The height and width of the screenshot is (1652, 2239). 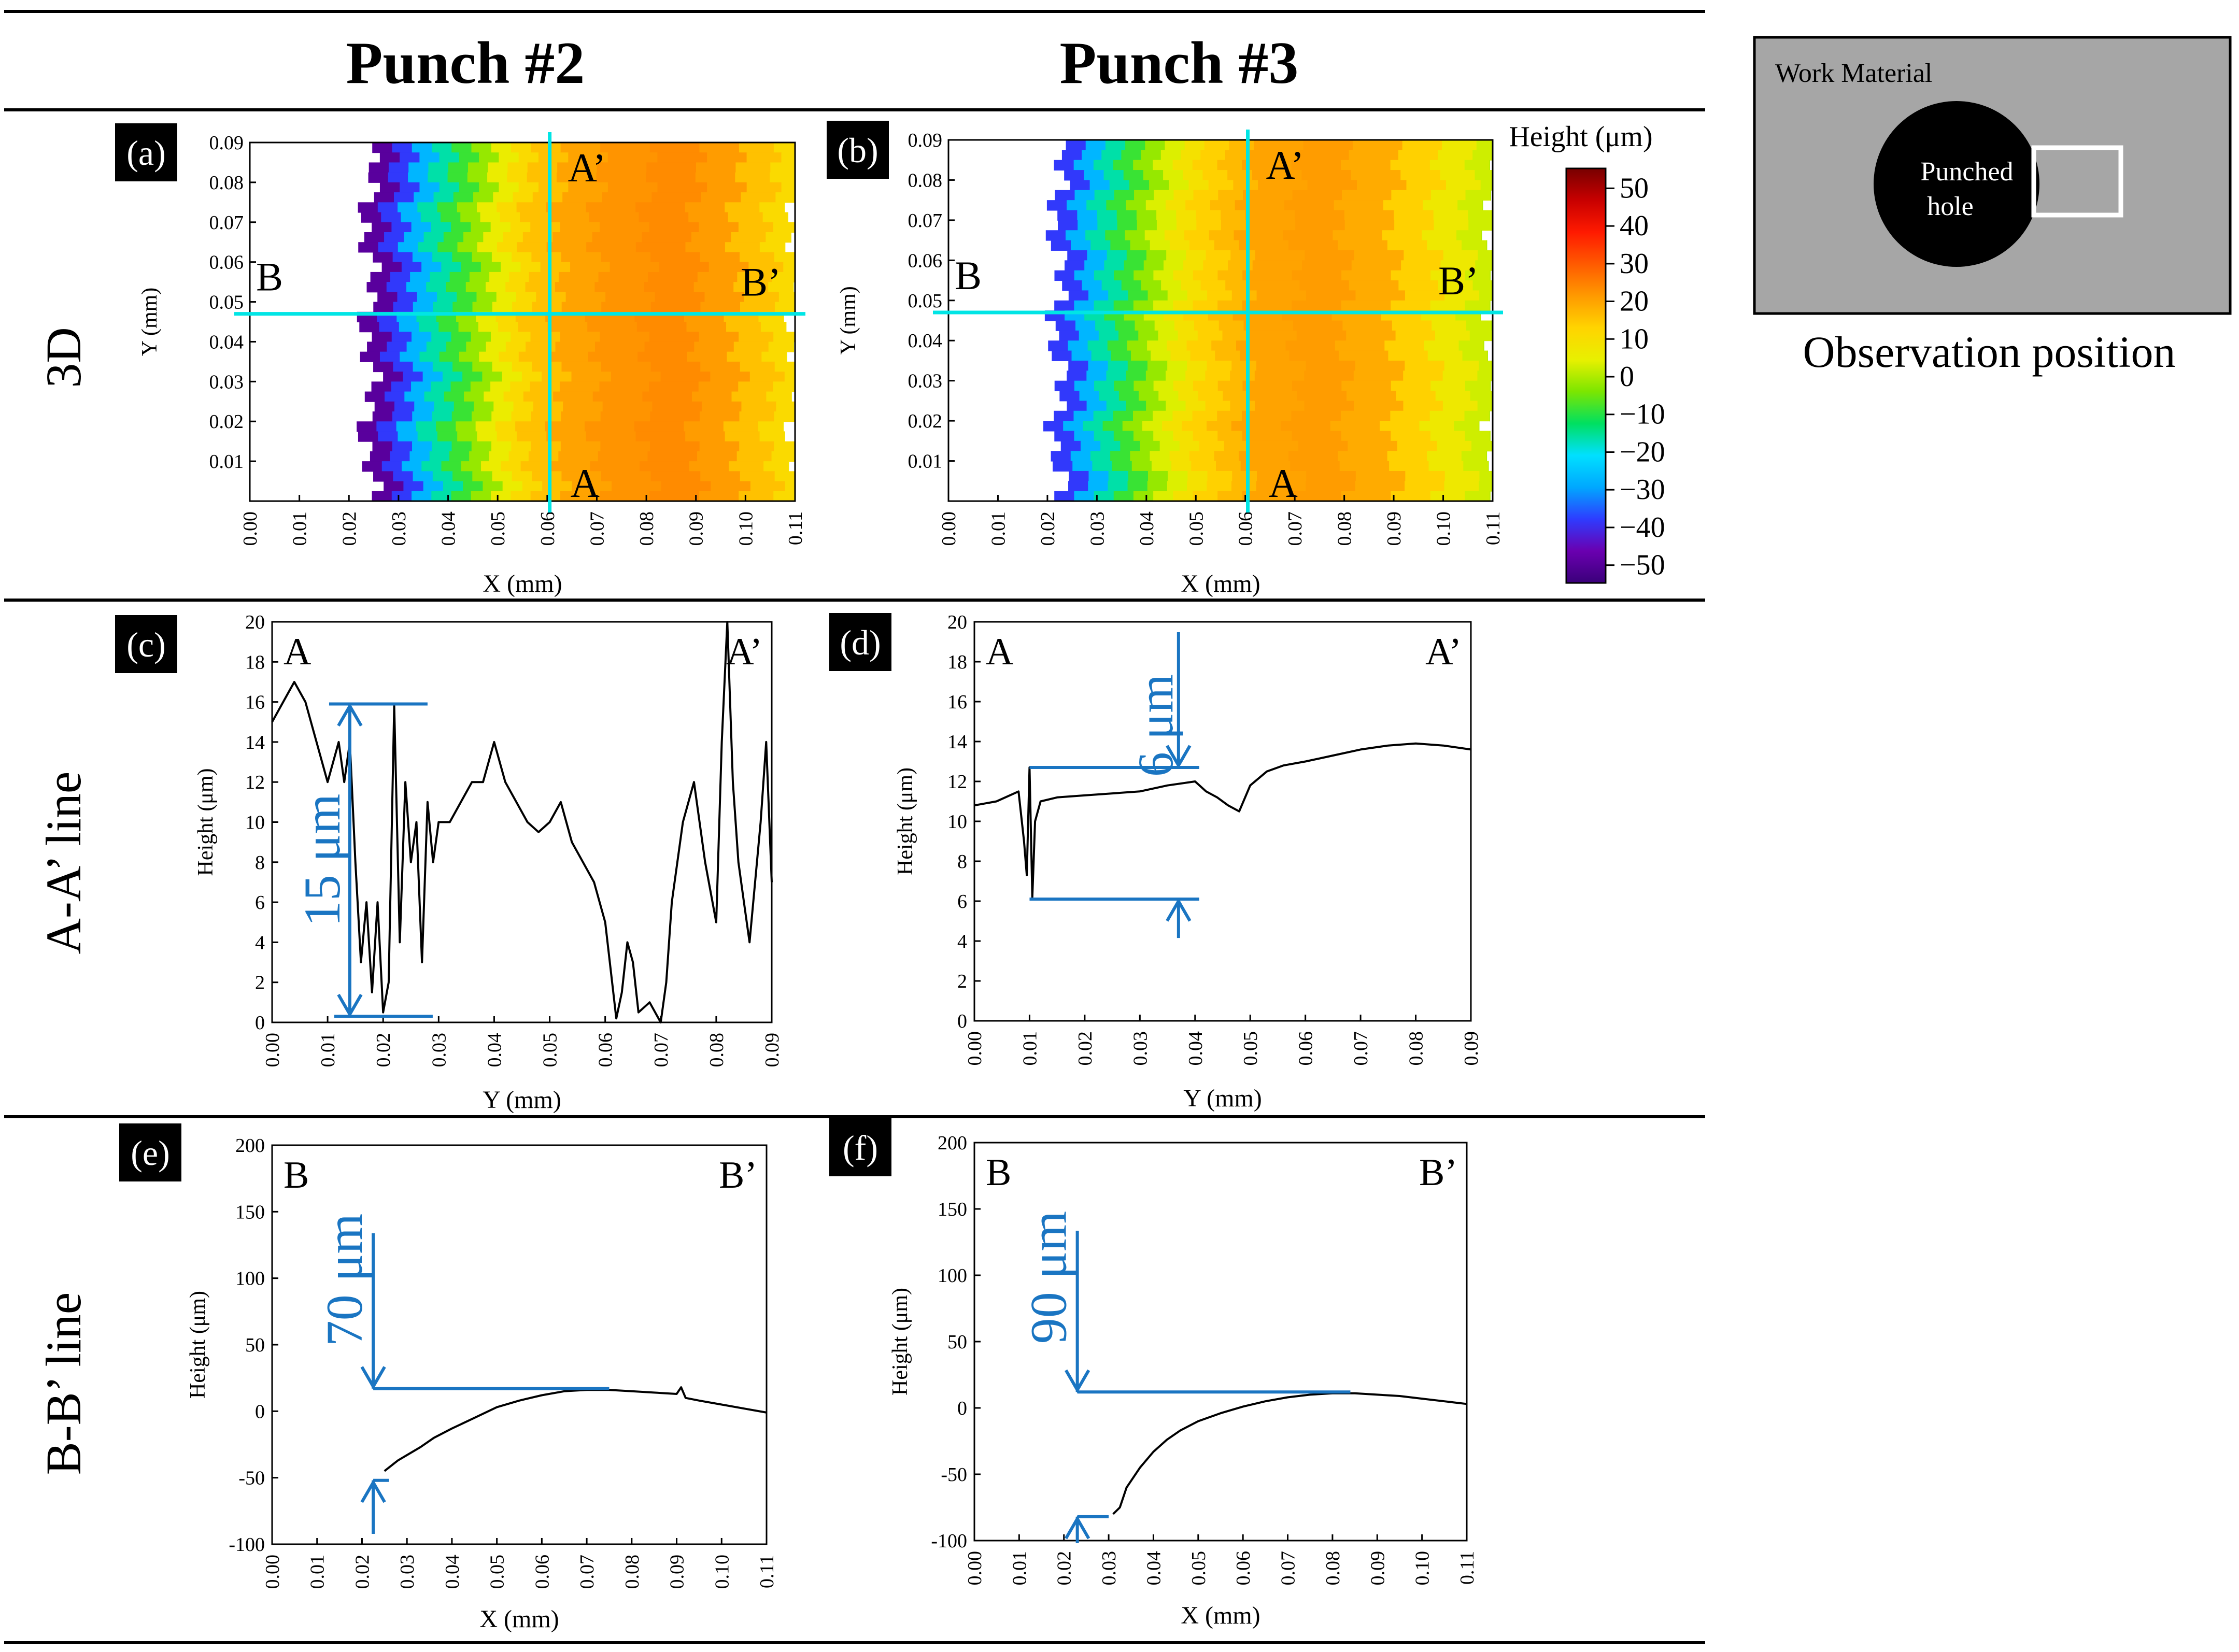 I want to click on y-tick-label: 200, so click(x=952, y=1143).